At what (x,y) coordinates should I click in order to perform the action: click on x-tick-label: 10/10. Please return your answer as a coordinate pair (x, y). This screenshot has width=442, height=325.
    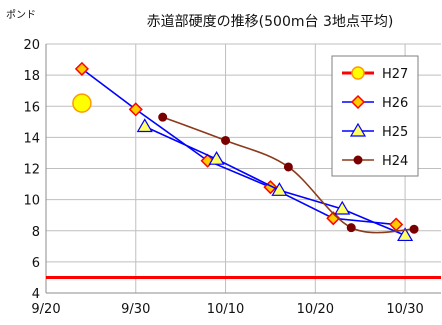
    Looking at the image, I should click on (225, 309).